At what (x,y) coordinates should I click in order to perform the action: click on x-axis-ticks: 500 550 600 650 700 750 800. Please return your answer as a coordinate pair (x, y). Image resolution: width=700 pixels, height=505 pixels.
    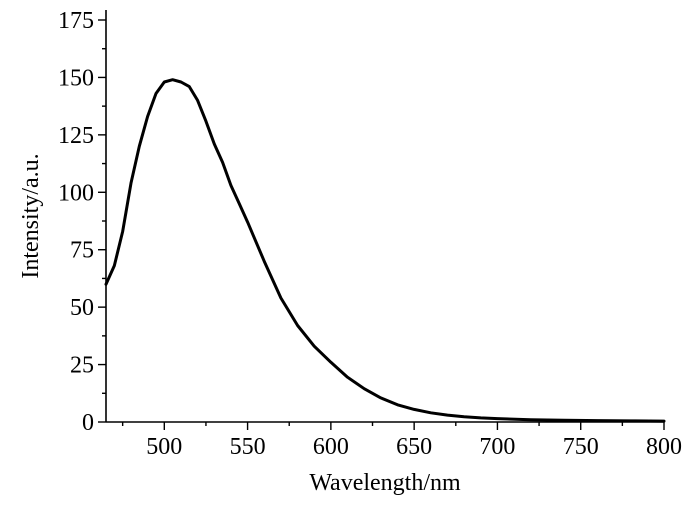
    Looking at the image, I should click on (401, 441).